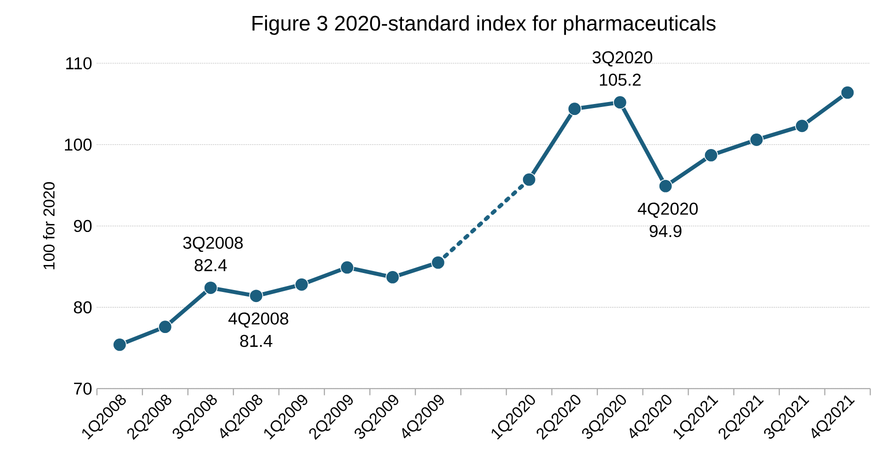 The width and height of the screenshot is (874, 476). Describe the element at coordinates (622, 68) in the screenshot. I see `annotation: 3Q2020 105.2` at that location.